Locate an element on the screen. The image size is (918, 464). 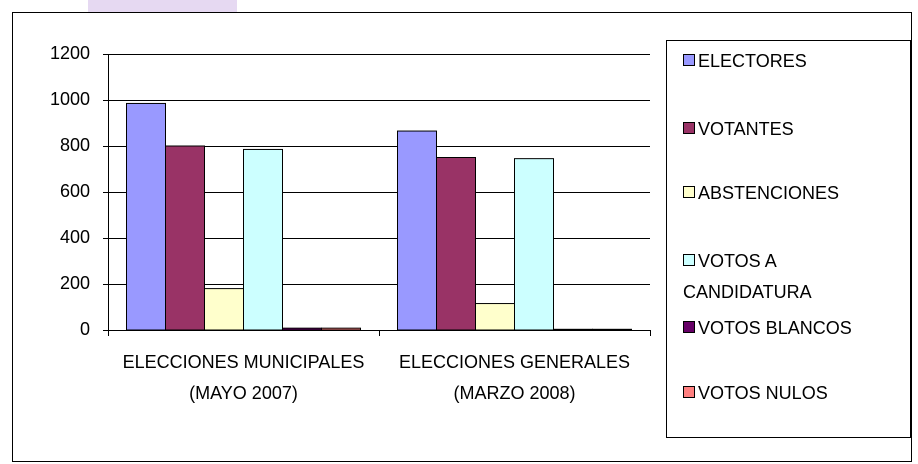
legend-entry: VOTOS BLANCOS is located at coordinates (794, 328).